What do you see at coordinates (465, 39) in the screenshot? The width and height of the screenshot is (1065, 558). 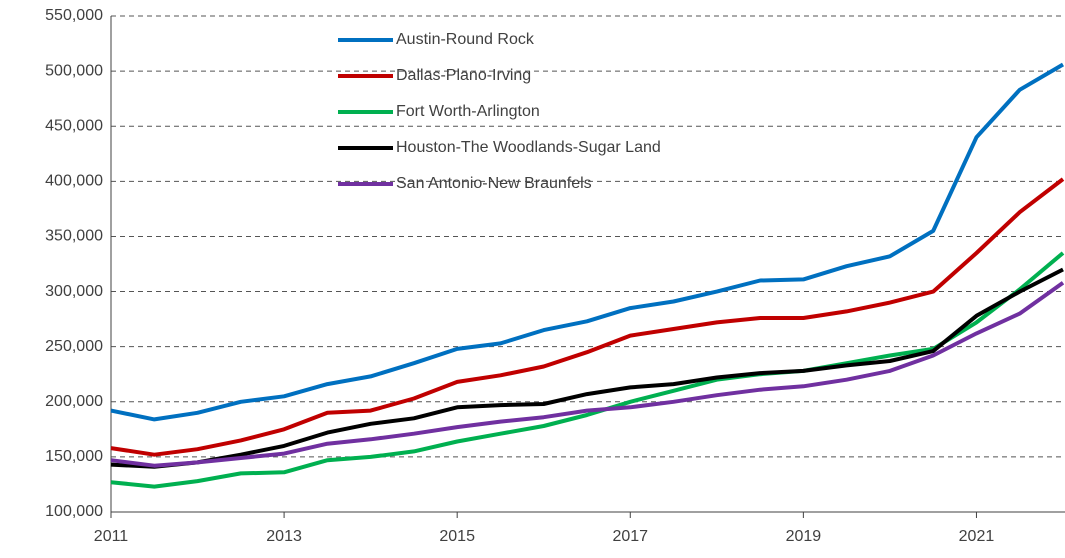 I see `legend-label: Austin-Round Rock` at bounding box center [465, 39].